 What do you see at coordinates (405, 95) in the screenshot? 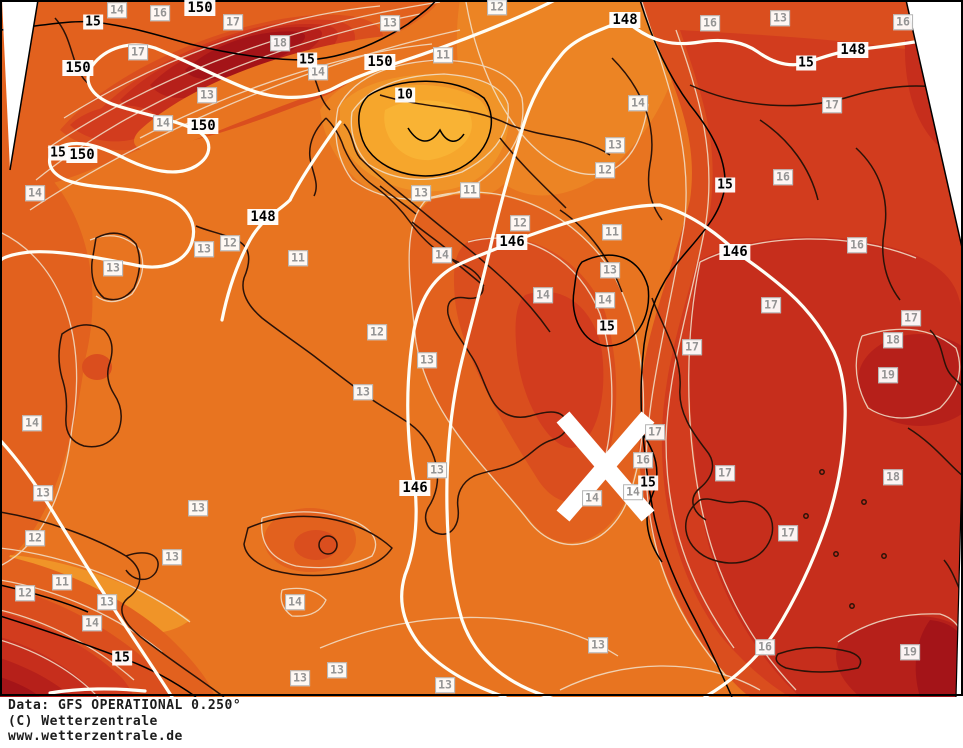
I see `temperature-label: 10` at bounding box center [405, 95].